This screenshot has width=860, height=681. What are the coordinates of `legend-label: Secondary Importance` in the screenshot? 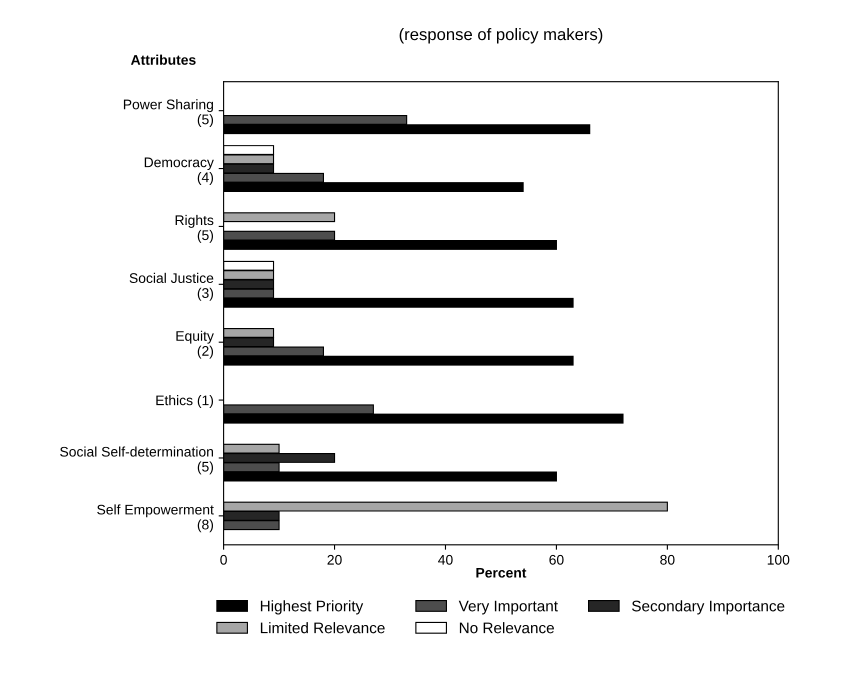 It's located at (708, 607).